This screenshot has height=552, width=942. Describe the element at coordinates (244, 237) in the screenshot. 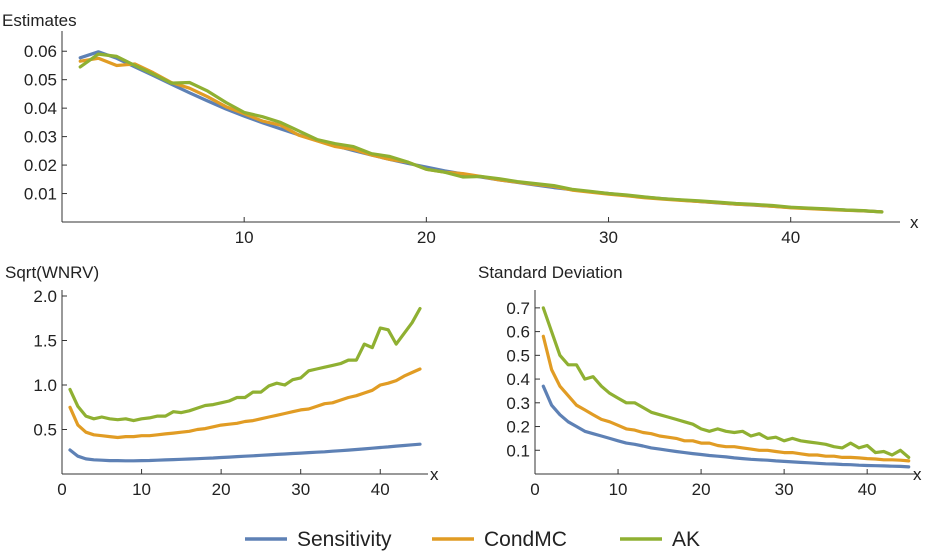

I see `estimates-x-tick-label: 10` at that location.